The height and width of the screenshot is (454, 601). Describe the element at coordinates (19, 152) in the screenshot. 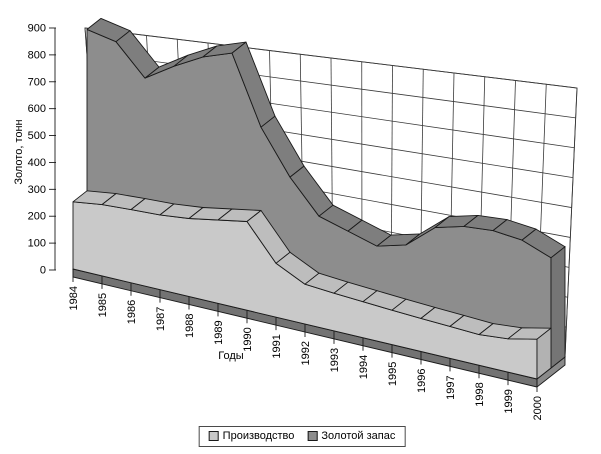

I see `y-axis-title: Золото, тонн` at that location.